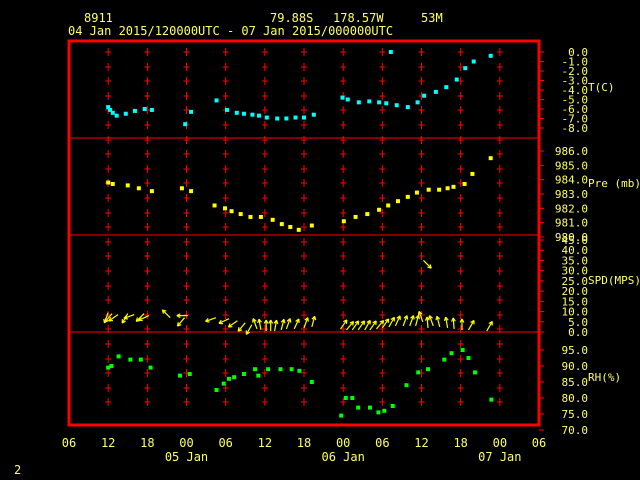 The height and width of the screenshot is (480, 640). I want to click on x-tick-label: 12, so click(108, 443).